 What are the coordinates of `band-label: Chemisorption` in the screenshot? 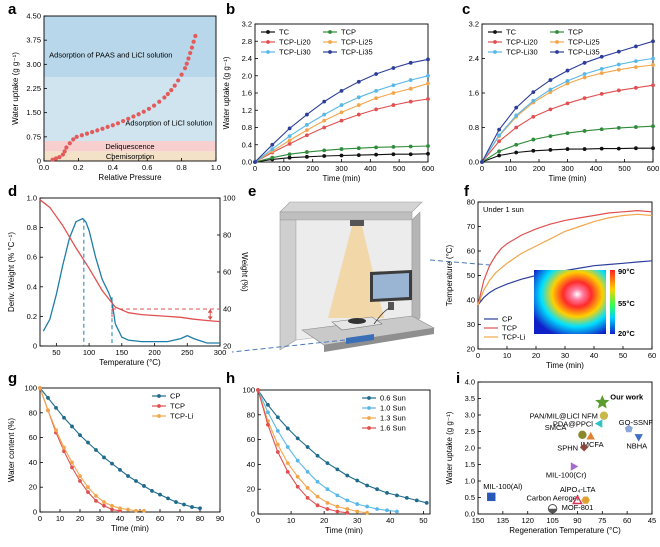 It's located at (130, 156).